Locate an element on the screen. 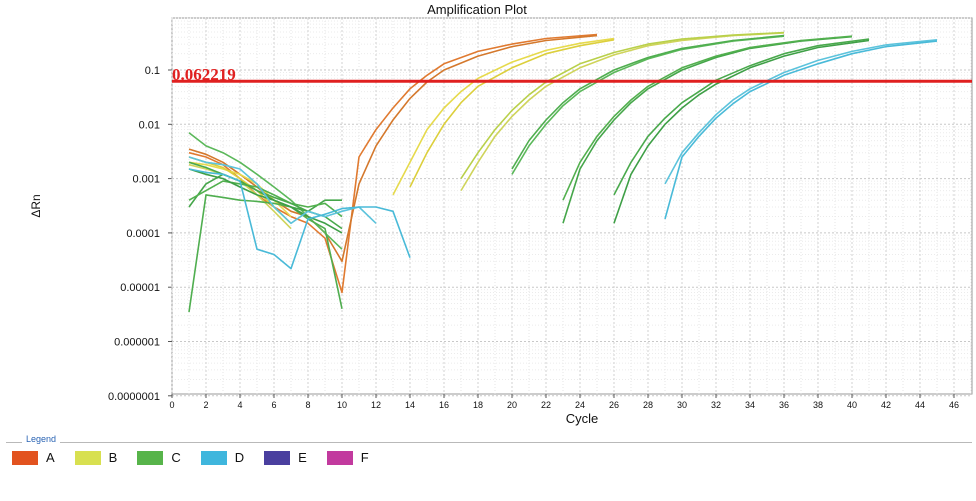 The height and width of the screenshot is (501, 976). x-tick-label: 38 is located at coordinates (818, 405).